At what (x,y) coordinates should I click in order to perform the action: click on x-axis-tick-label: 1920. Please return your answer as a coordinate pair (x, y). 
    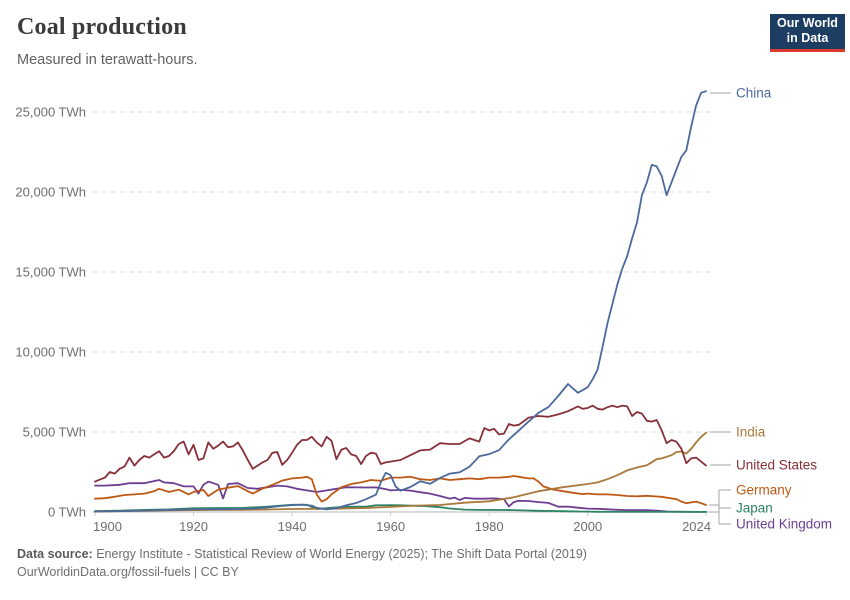
    Looking at the image, I should click on (193, 526).